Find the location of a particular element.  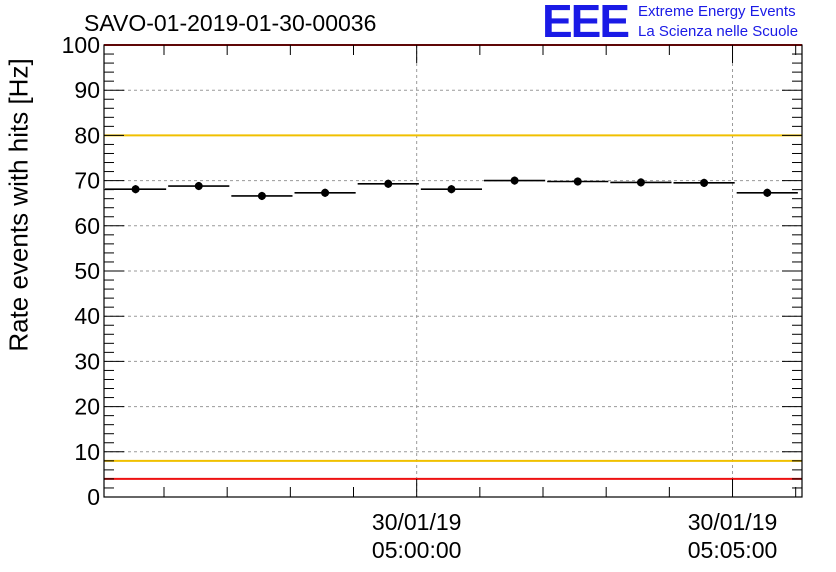

y-tick-label: 60 is located at coordinates (87, 226).